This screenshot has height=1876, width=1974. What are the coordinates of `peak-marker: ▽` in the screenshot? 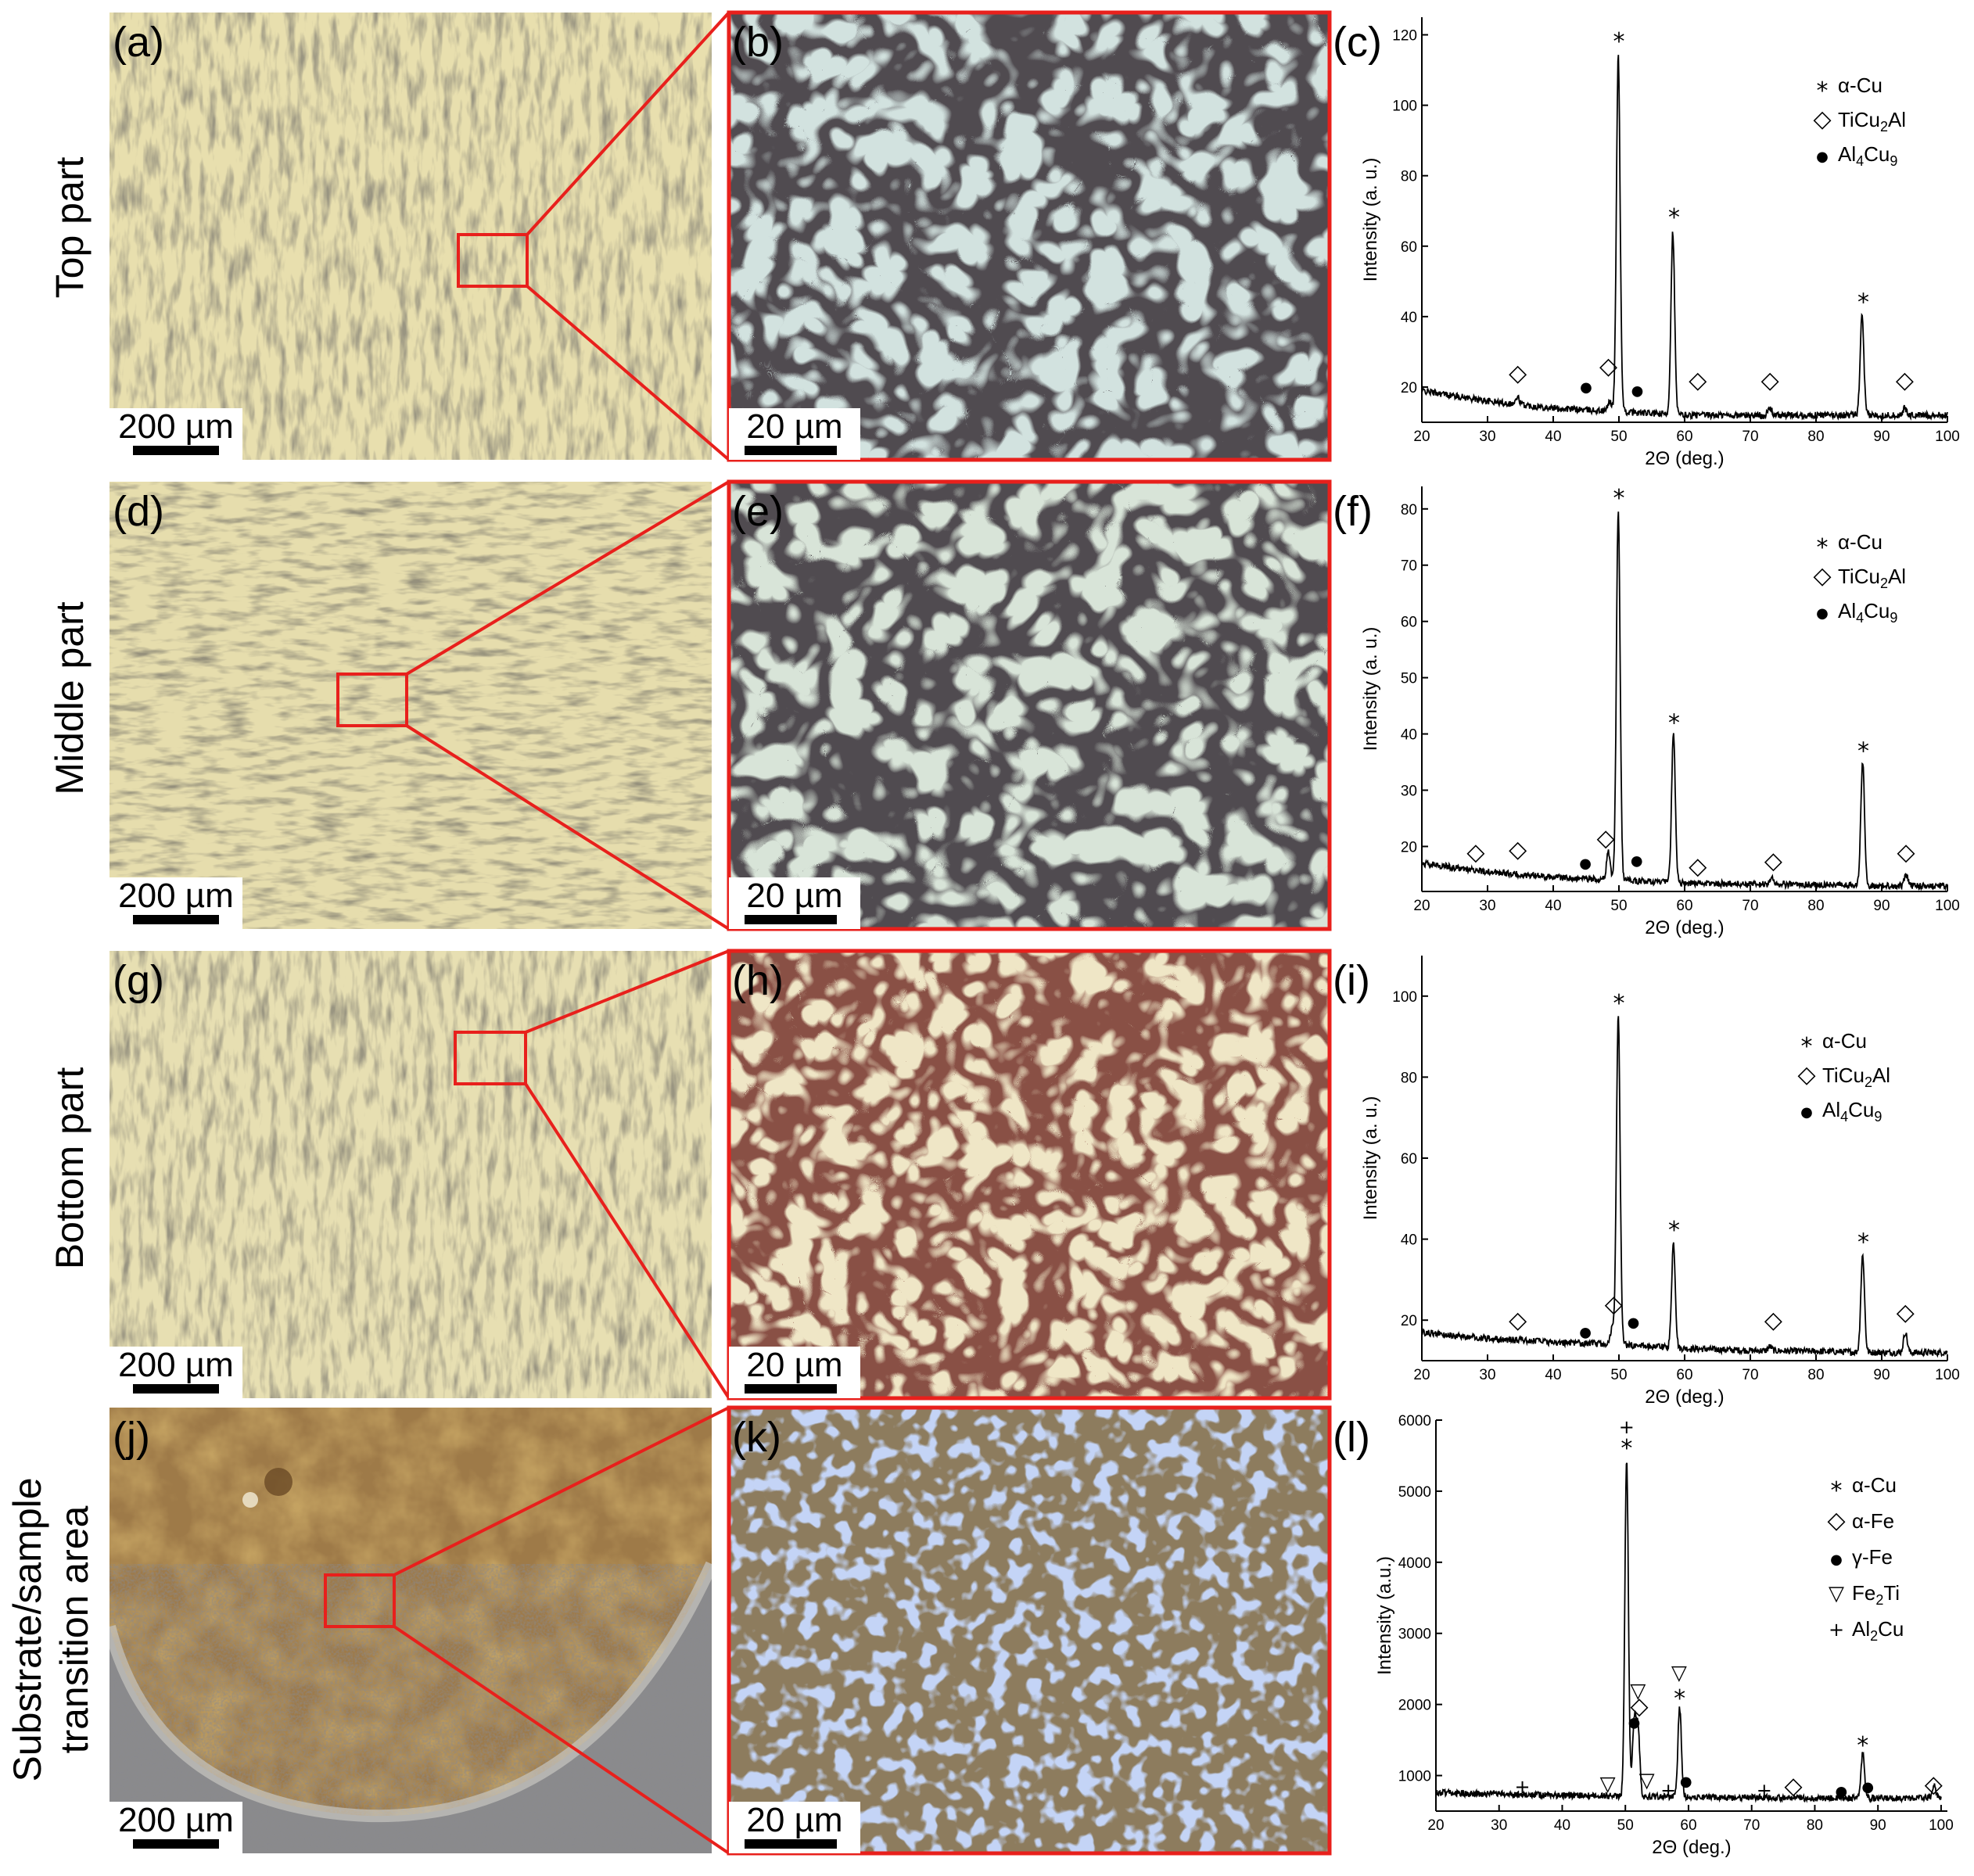 It's located at (1638, 1691).